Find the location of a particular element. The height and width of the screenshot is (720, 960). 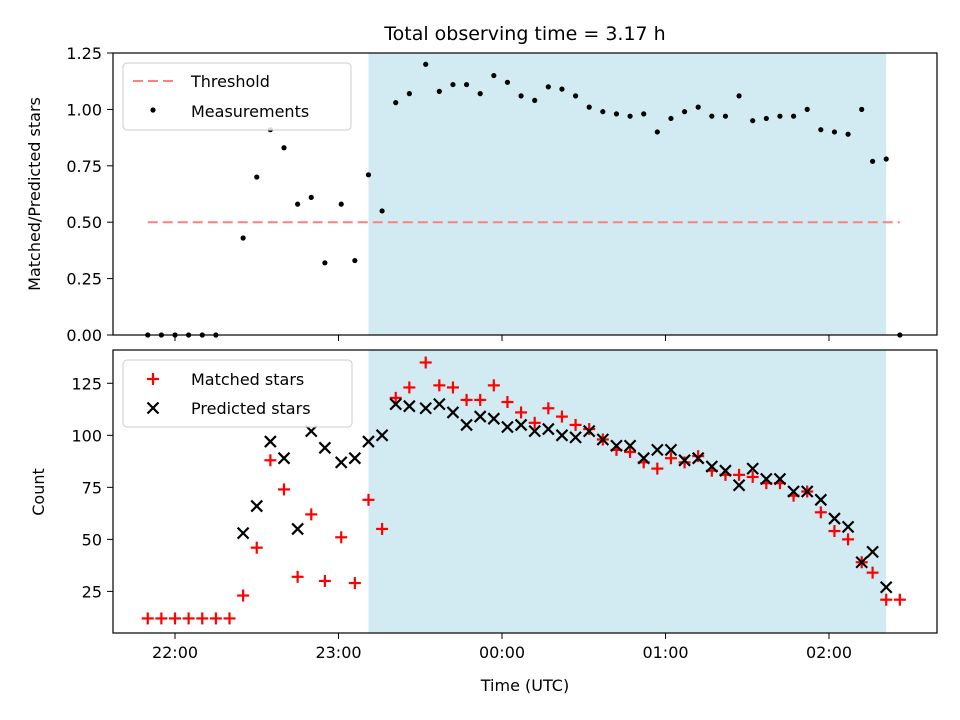

bottom-xtick-label-2: 00:00 is located at coordinates (502, 652).